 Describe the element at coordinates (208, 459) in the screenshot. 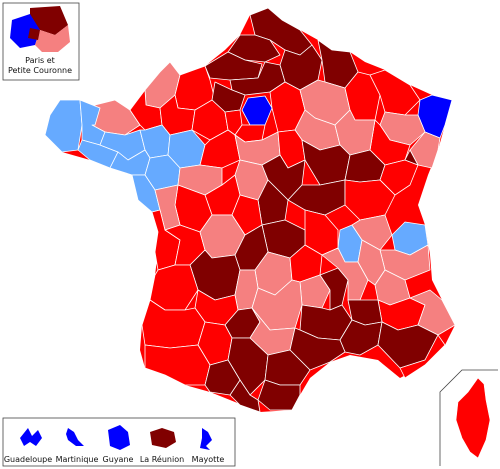

I see `mayotte-label: Mayotte` at that location.